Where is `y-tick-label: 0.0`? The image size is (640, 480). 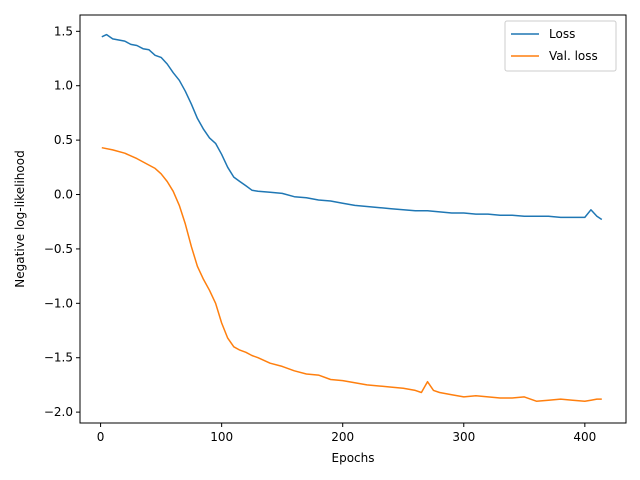
y-tick-label: 0.0 is located at coordinates (63, 195).